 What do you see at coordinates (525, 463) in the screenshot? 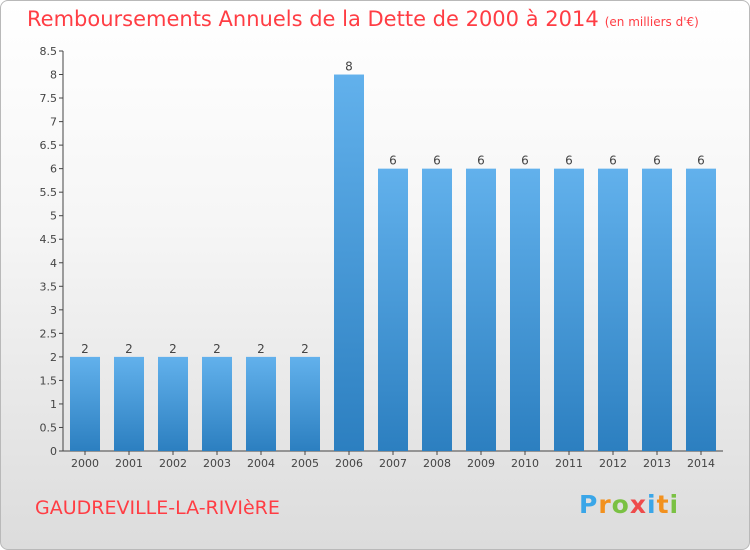
I see `x-tick-label: 2010` at bounding box center [525, 463].